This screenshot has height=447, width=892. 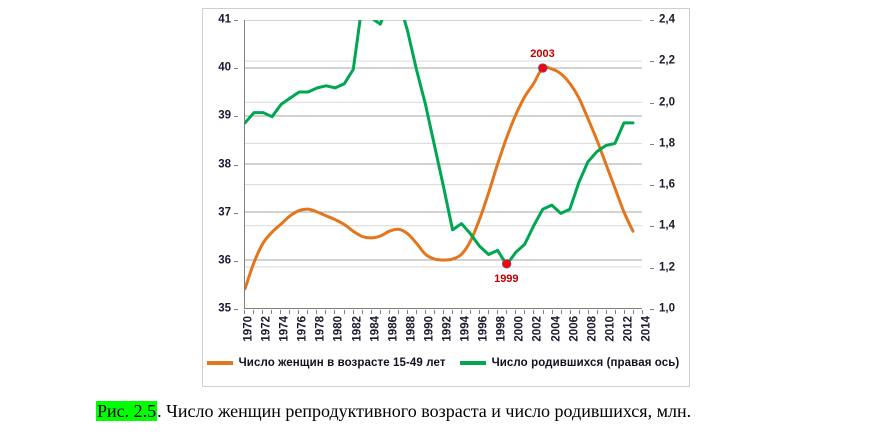 What do you see at coordinates (667, 308) in the screenshot?
I see `y-right-tick-label: 1,0` at bounding box center [667, 308].